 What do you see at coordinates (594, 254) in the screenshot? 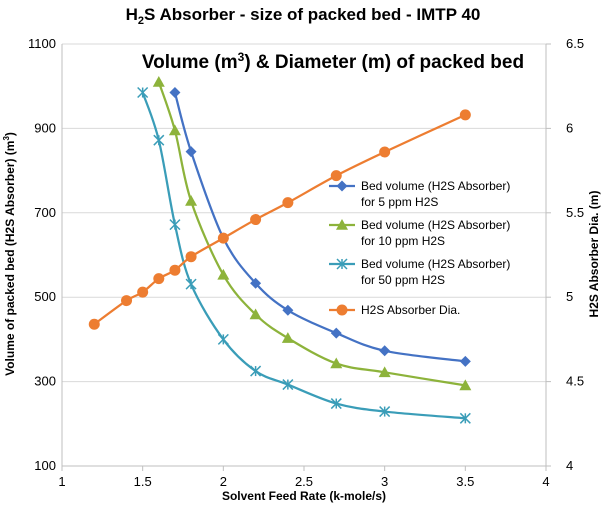
I see `y-axis-right-label: H2S Absorber Dia. (m)` at bounding box center [594, 254].